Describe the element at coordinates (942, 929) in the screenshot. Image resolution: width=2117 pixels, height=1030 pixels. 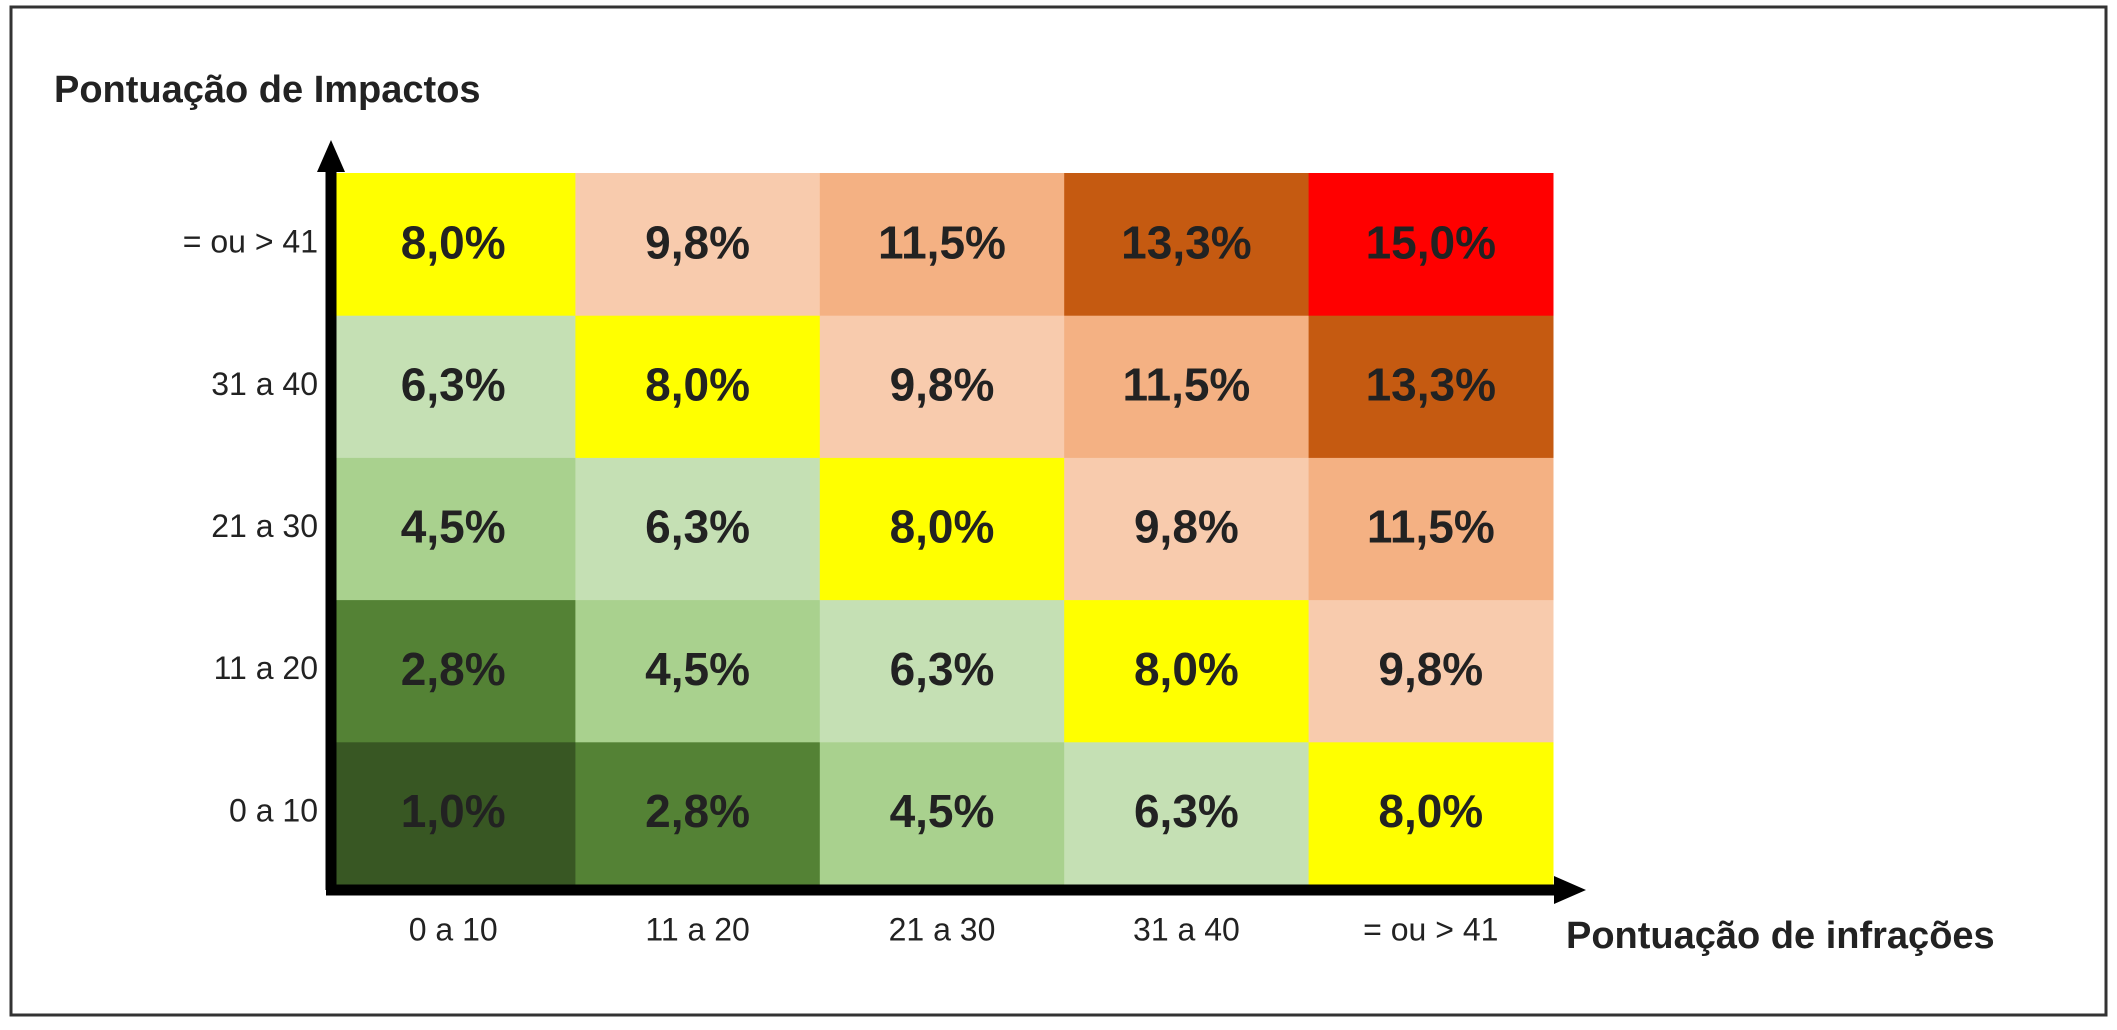
I see `x-tick-label: 21 a 30` at that location.